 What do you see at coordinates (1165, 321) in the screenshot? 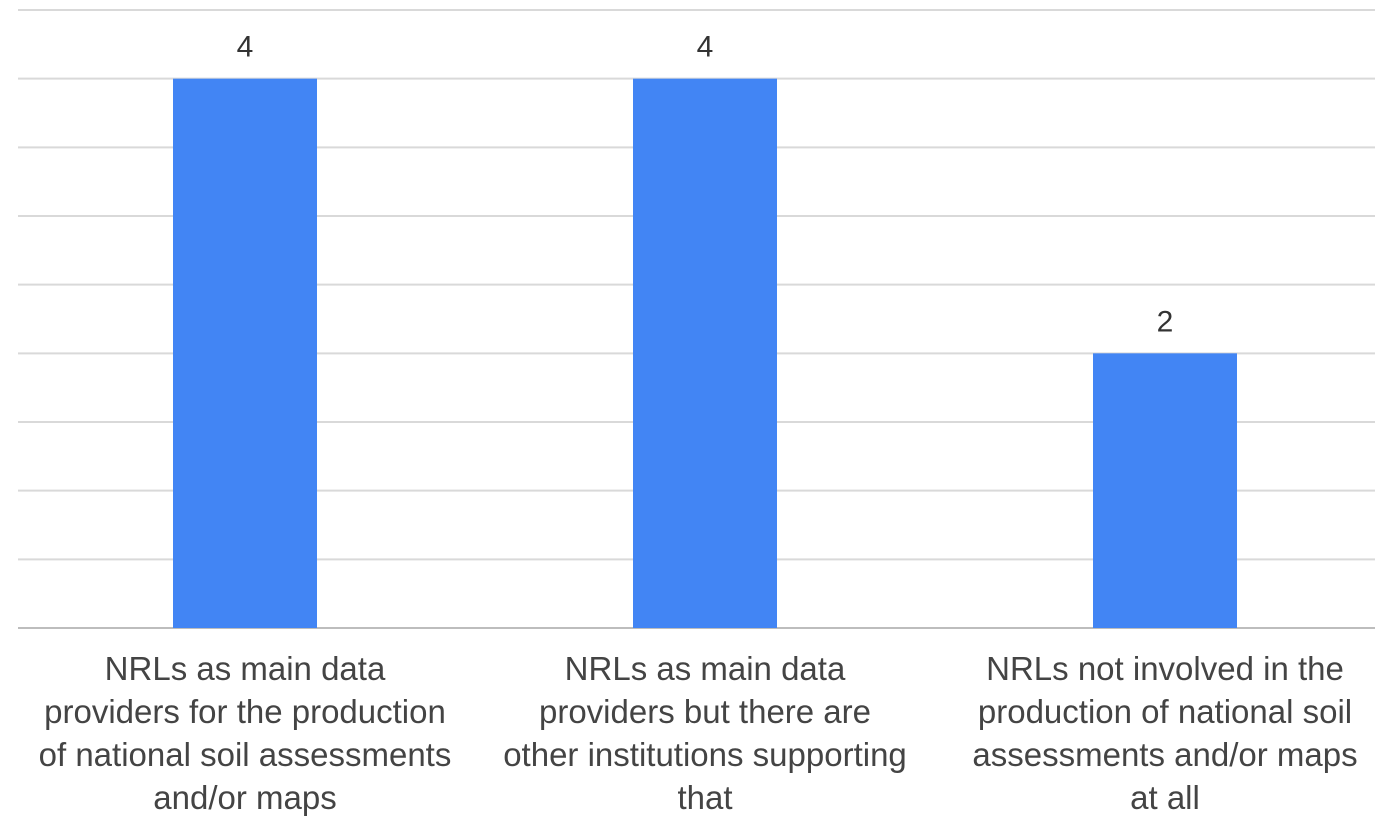
I see `data-label-3: 2` at bounding box center [1165, 321].